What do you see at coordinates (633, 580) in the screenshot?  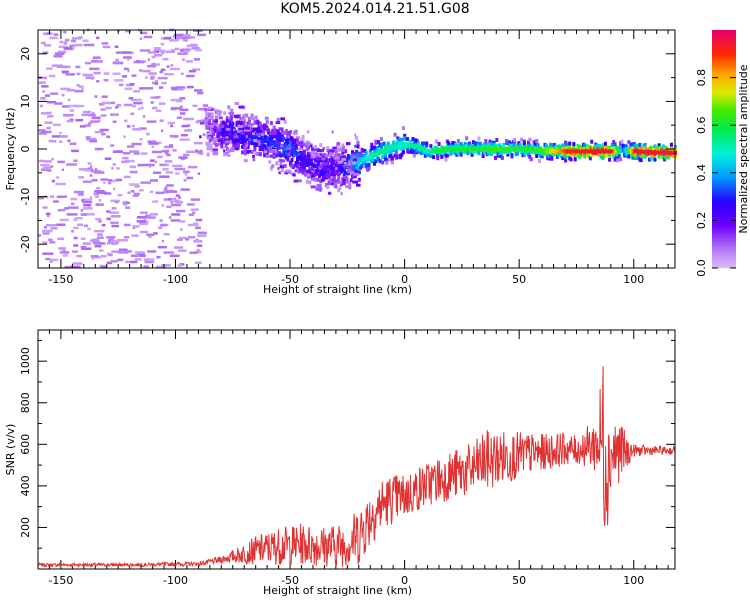 I see `snr-x-tick-label: 100` at bounding box center [633, 580].